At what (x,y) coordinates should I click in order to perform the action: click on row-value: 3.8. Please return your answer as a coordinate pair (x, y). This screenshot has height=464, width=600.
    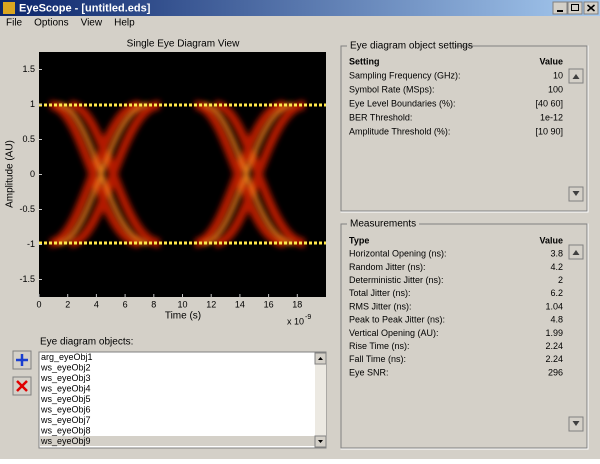
    Looking at the image, I should click on (556, 254).